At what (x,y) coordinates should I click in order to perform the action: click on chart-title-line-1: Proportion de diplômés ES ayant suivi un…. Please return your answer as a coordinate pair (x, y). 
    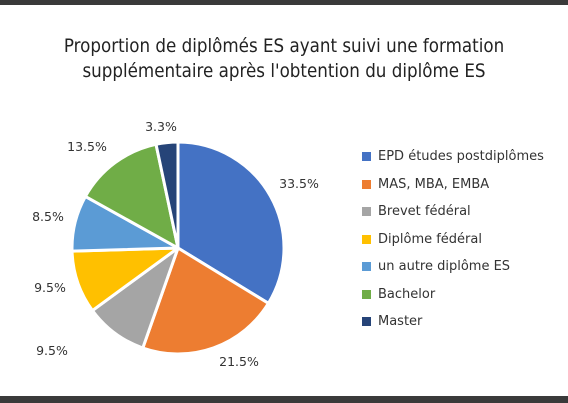
    Looking at the image, I should click on (284, 46).